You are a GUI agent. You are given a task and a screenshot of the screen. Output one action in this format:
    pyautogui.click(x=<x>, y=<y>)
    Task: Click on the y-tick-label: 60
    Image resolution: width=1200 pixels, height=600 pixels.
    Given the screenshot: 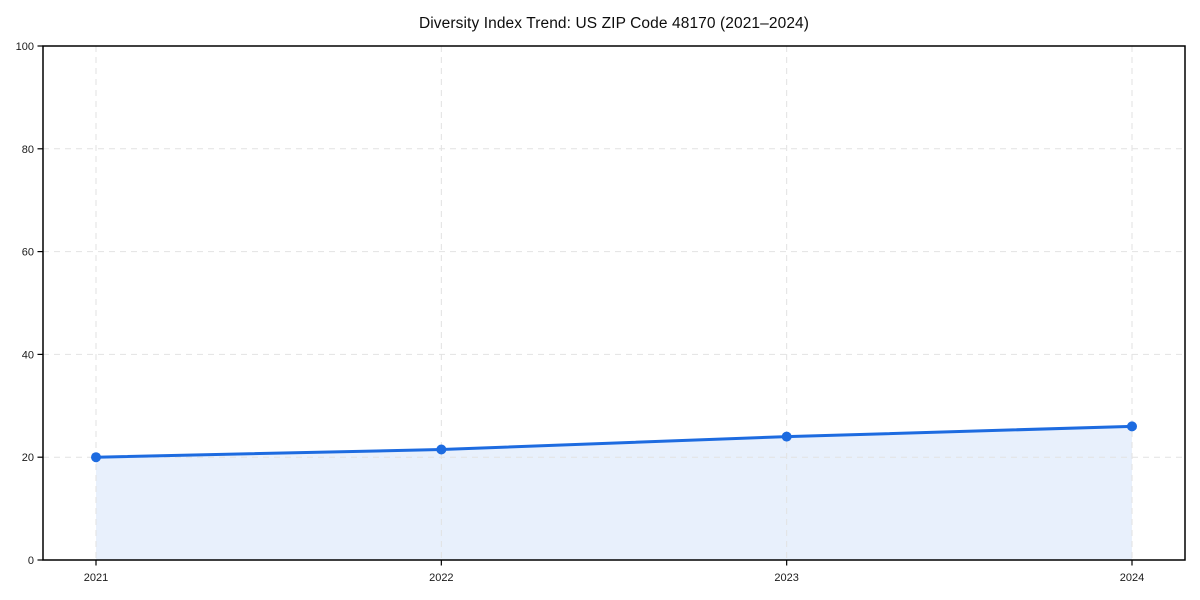 What is the action you would take?
    pyautogui.click(x=28, y=253)
    